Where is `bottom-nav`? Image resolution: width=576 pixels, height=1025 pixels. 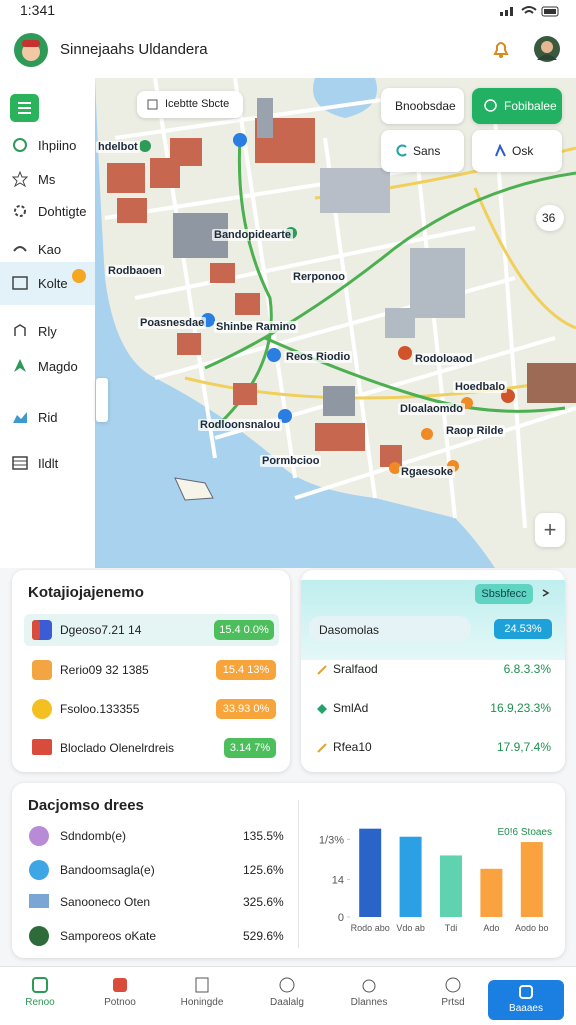
bottom-nav is located at coordinates (288, 995).